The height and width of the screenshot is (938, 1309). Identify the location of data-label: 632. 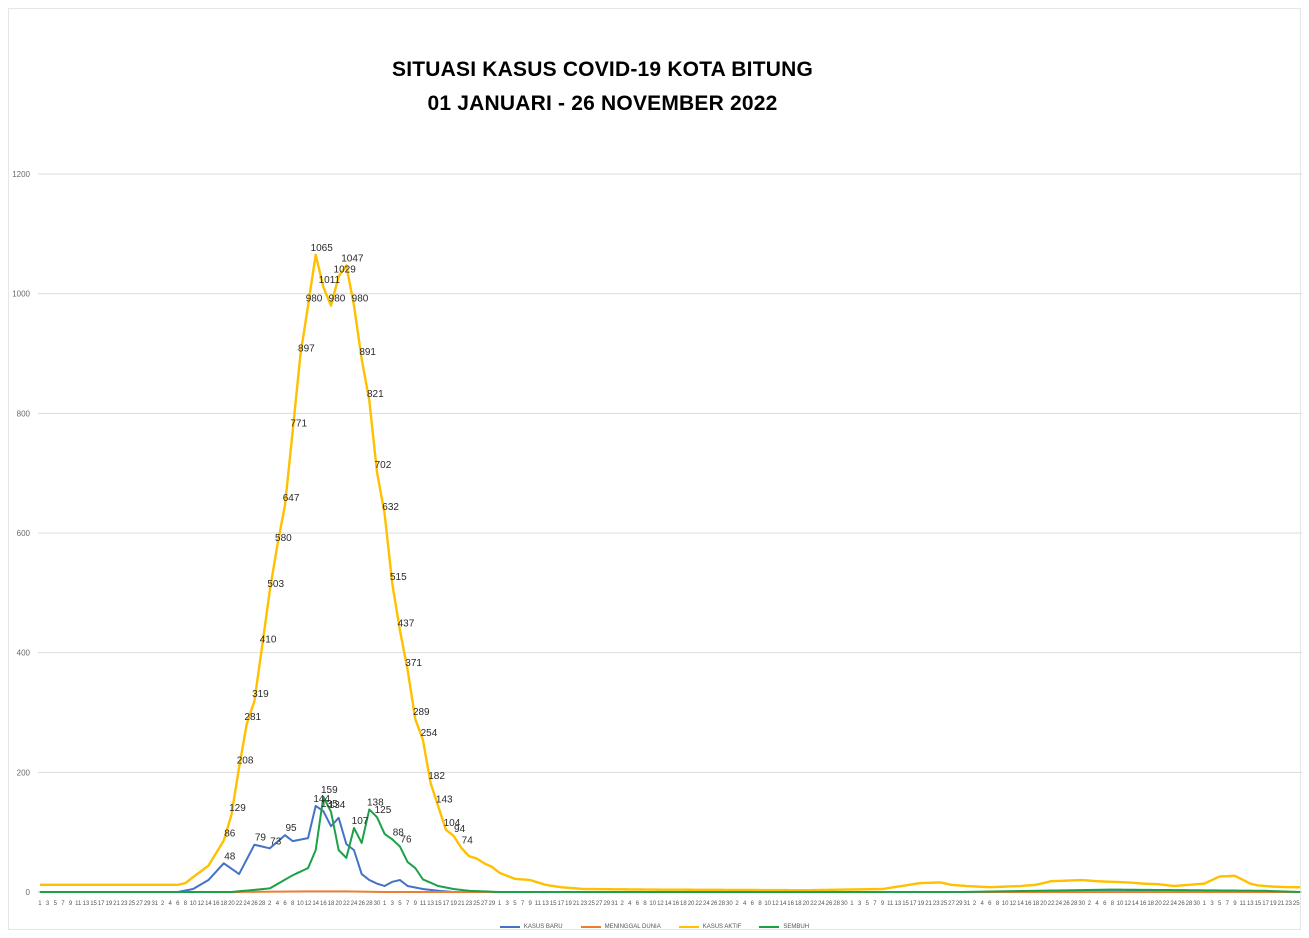
(390, 507).